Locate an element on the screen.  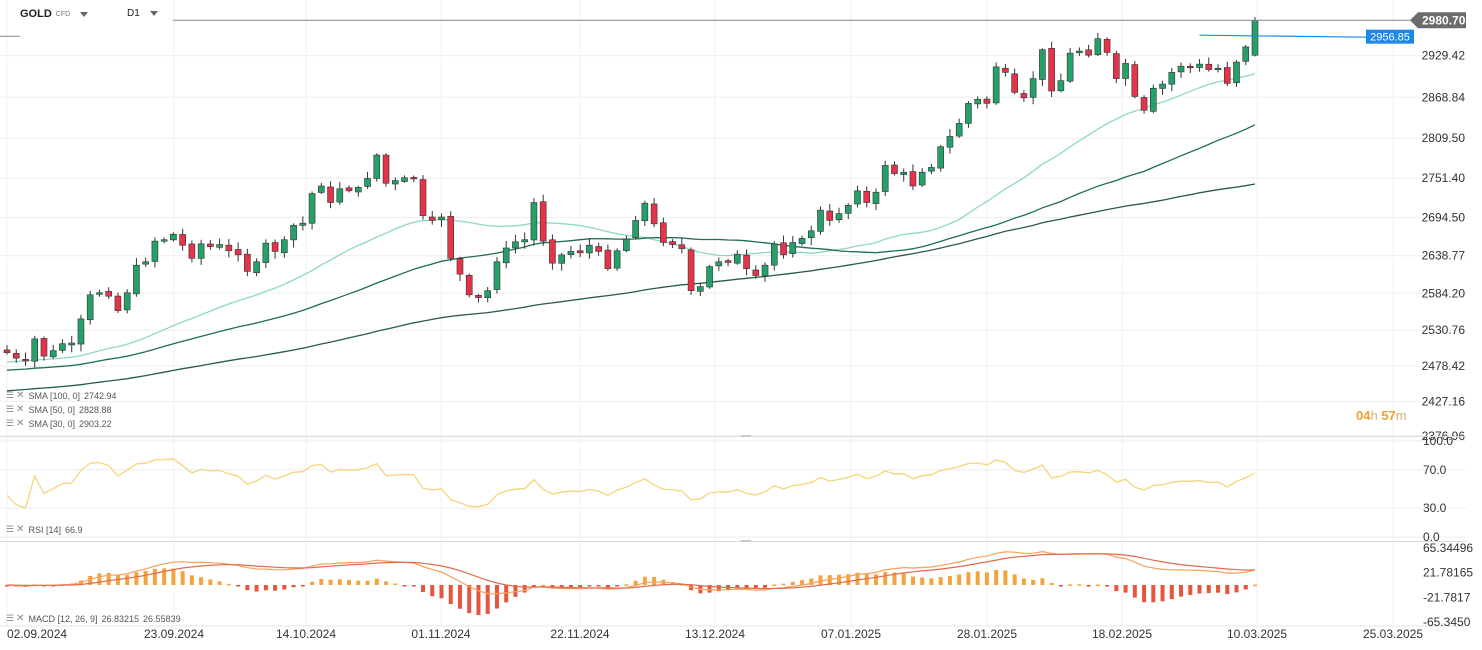
macd-label: MACD [12, 26, 9] is located at coordinates (63, 618).